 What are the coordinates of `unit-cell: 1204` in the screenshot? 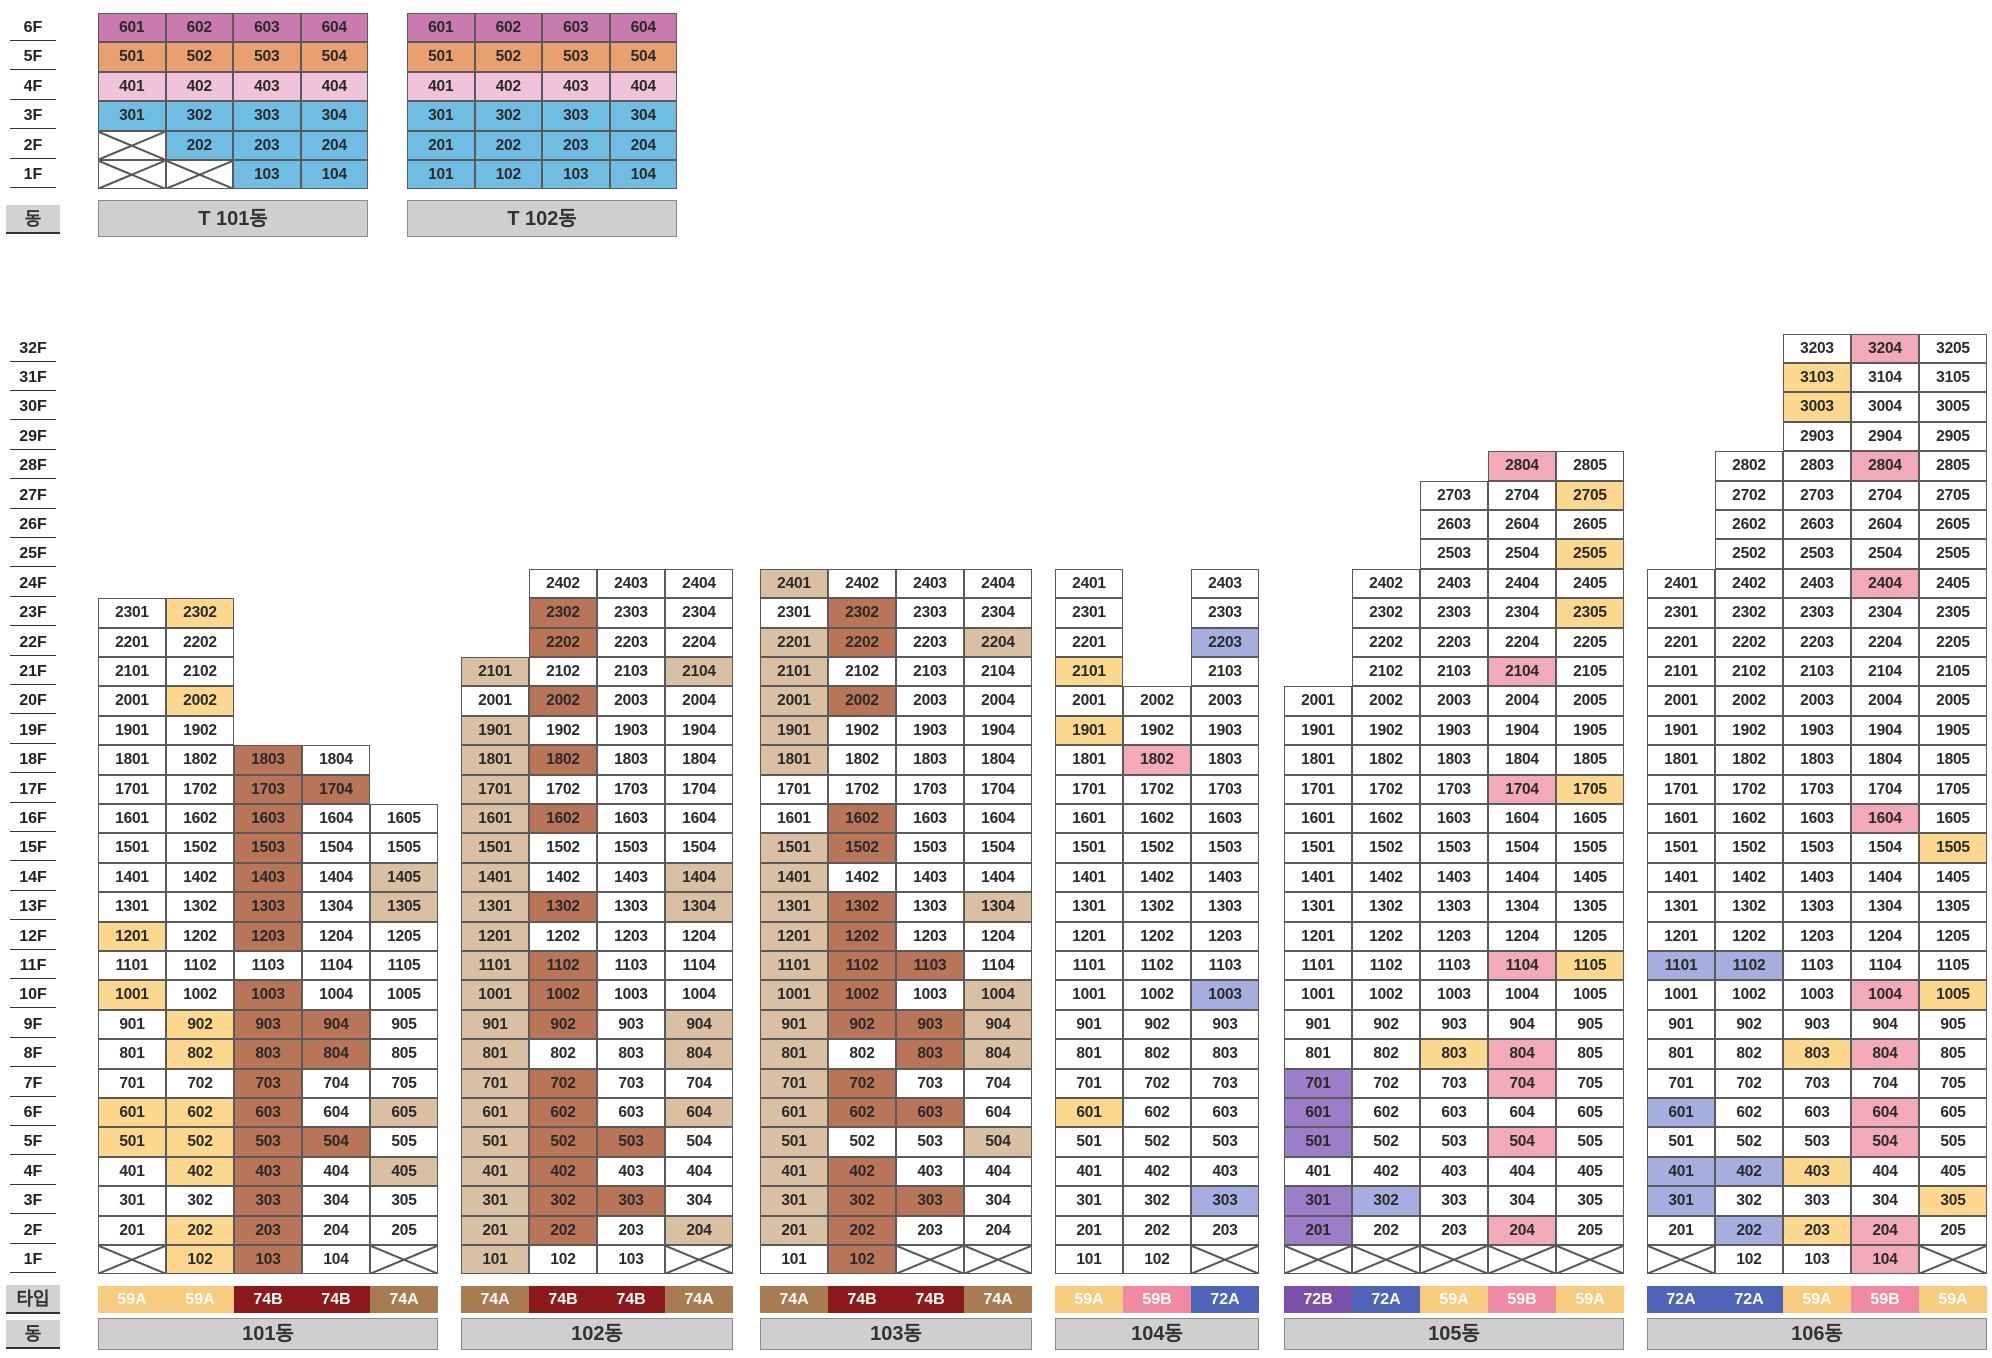 It's located at (699, 936).